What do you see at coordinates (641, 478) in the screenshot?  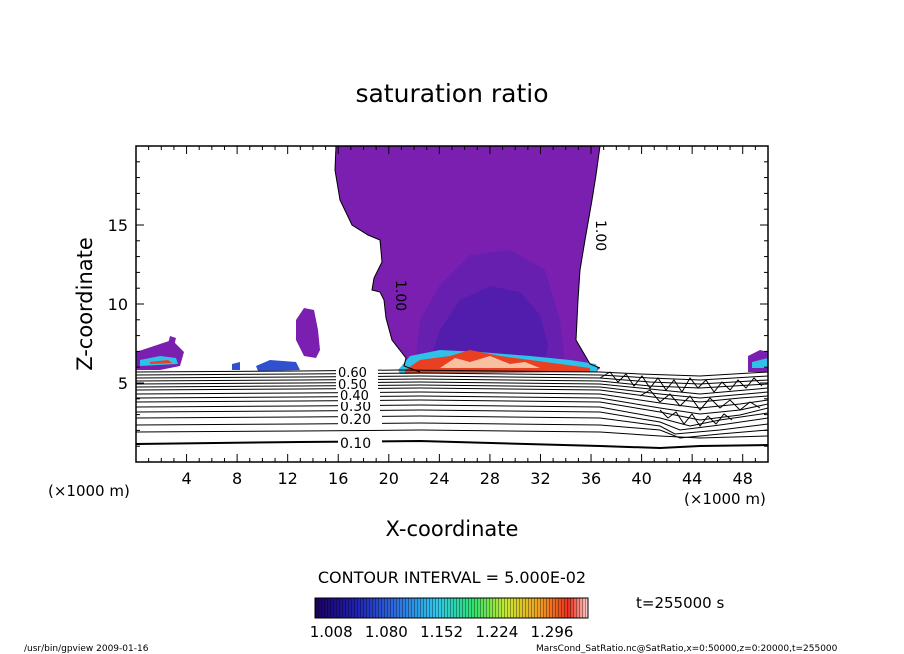 I see `x-tick-label: 40` at bounding box center [641, 478].